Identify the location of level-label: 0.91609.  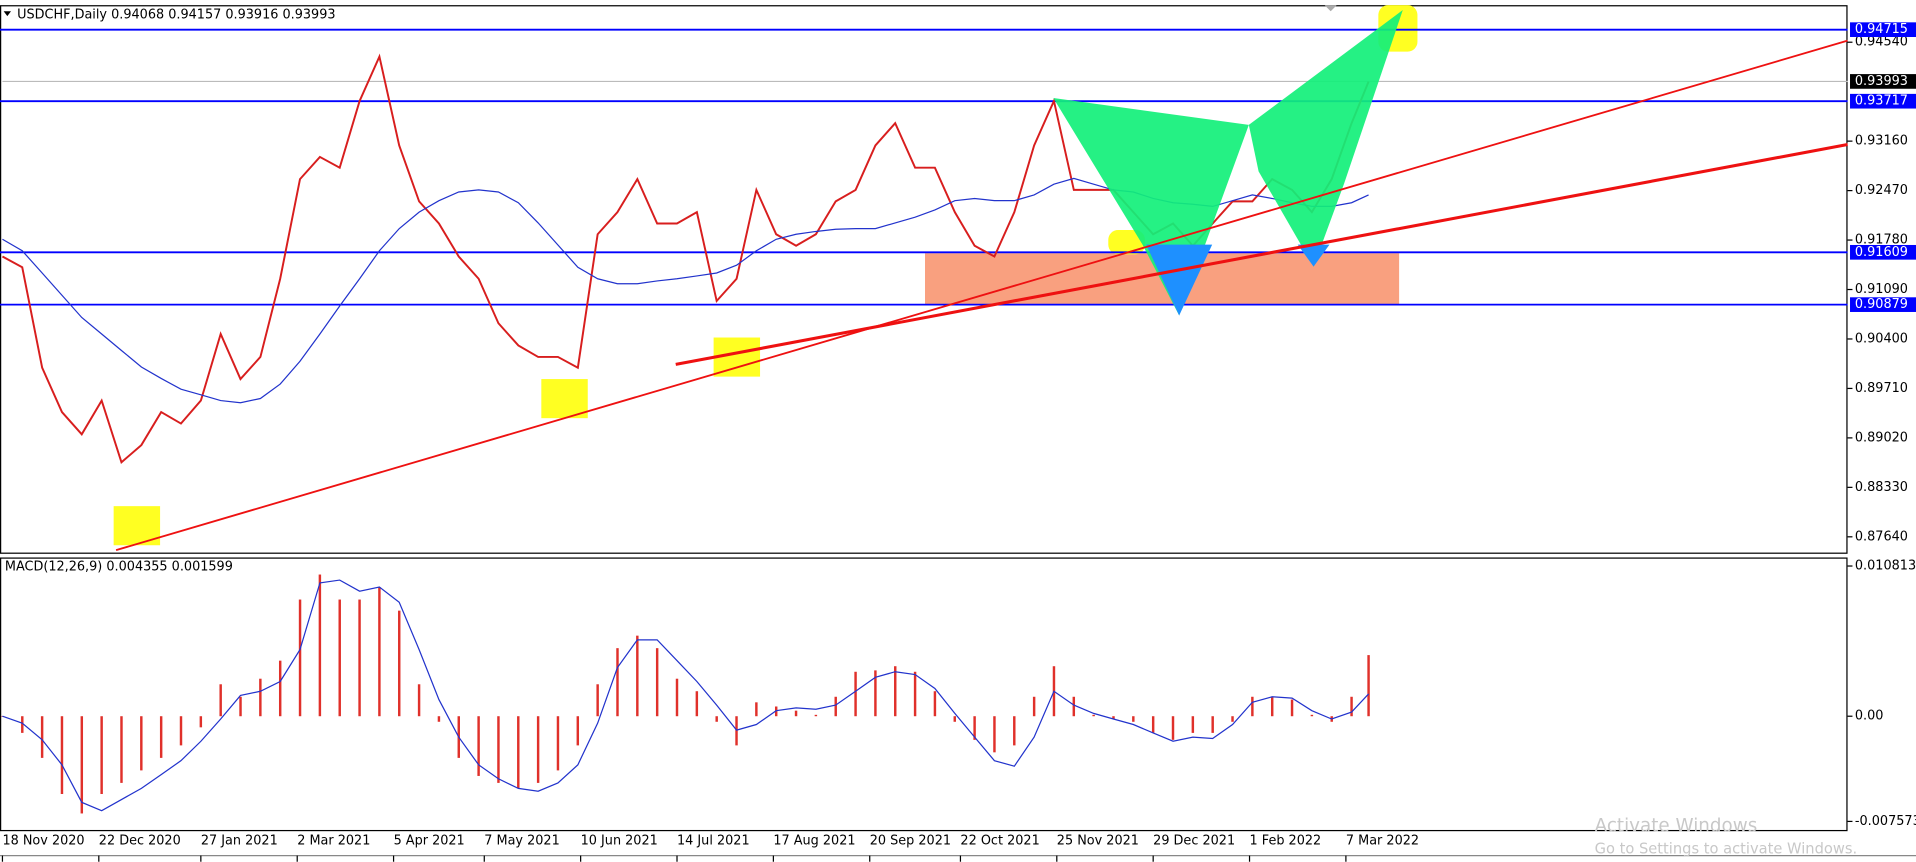
(1881, 252).